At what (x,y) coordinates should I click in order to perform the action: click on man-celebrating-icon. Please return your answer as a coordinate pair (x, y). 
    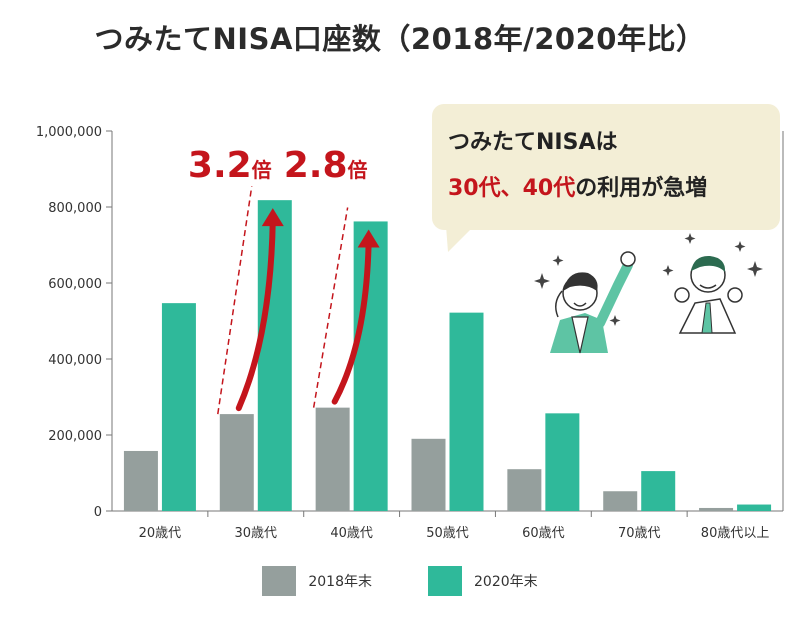
    Looking at the image, I should click on (708, 294).